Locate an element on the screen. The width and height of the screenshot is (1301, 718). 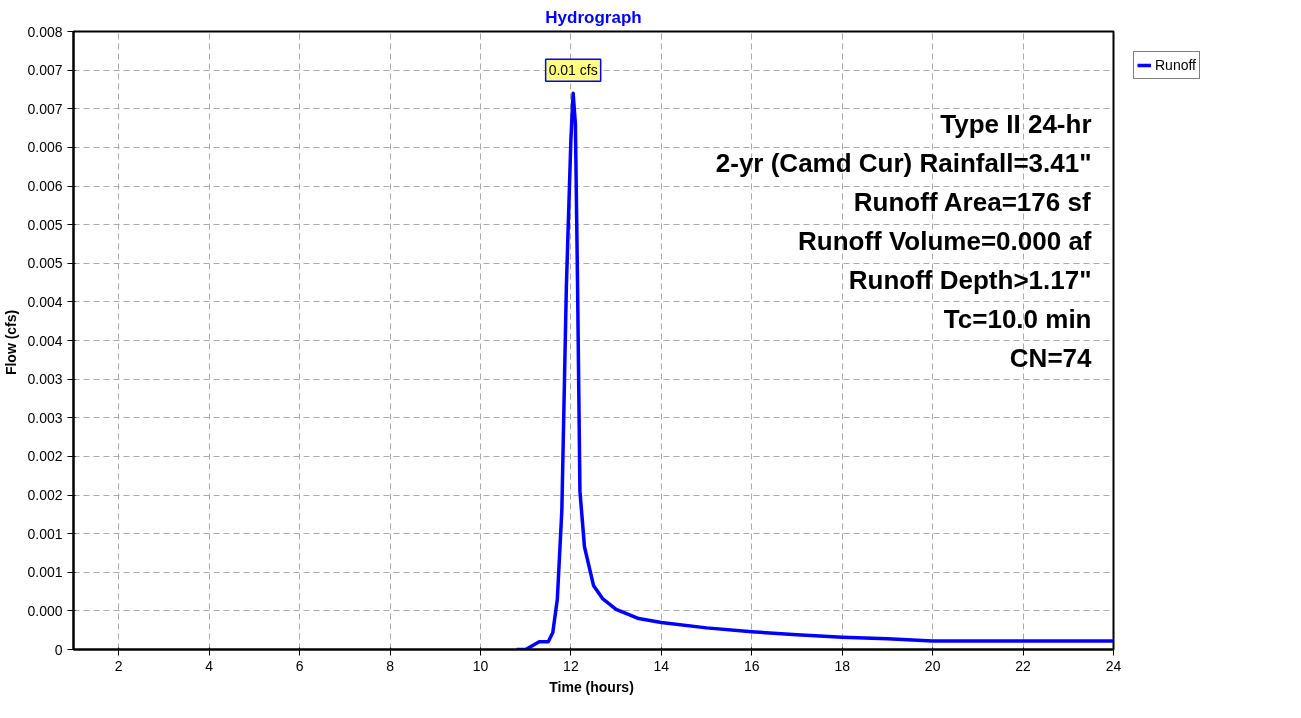
x-tick-label: 8 is located at coordinates (390, 665).